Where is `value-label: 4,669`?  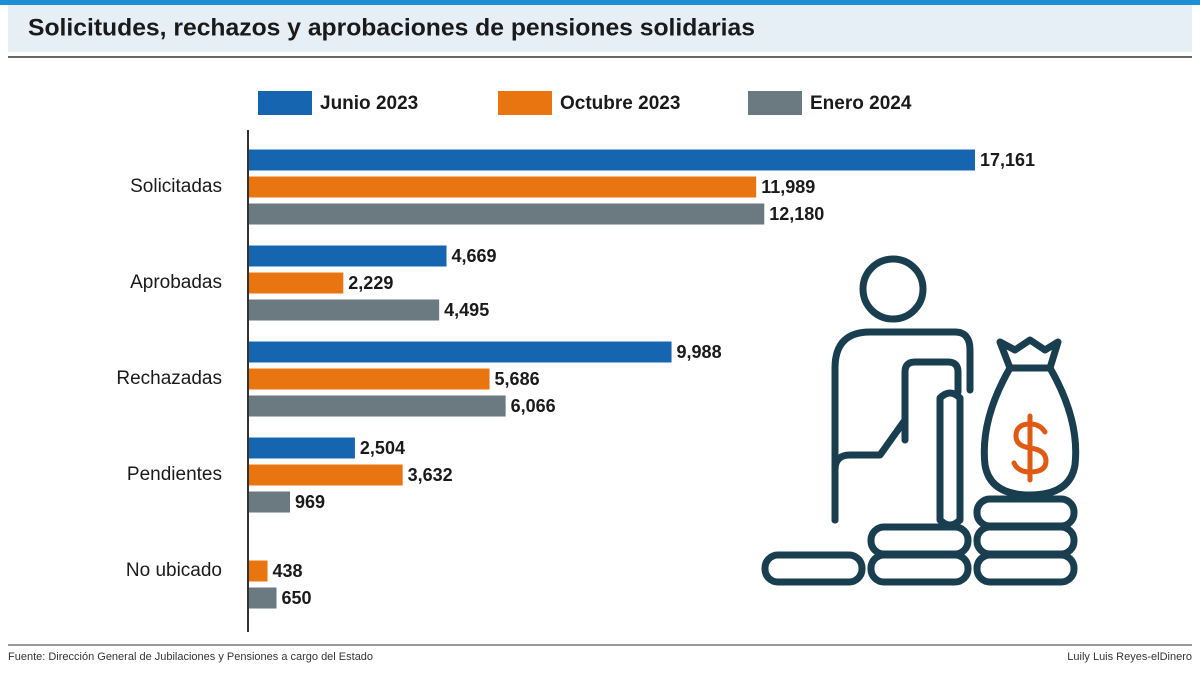 value-label: 4,669 is located at coordinates (474, 256).